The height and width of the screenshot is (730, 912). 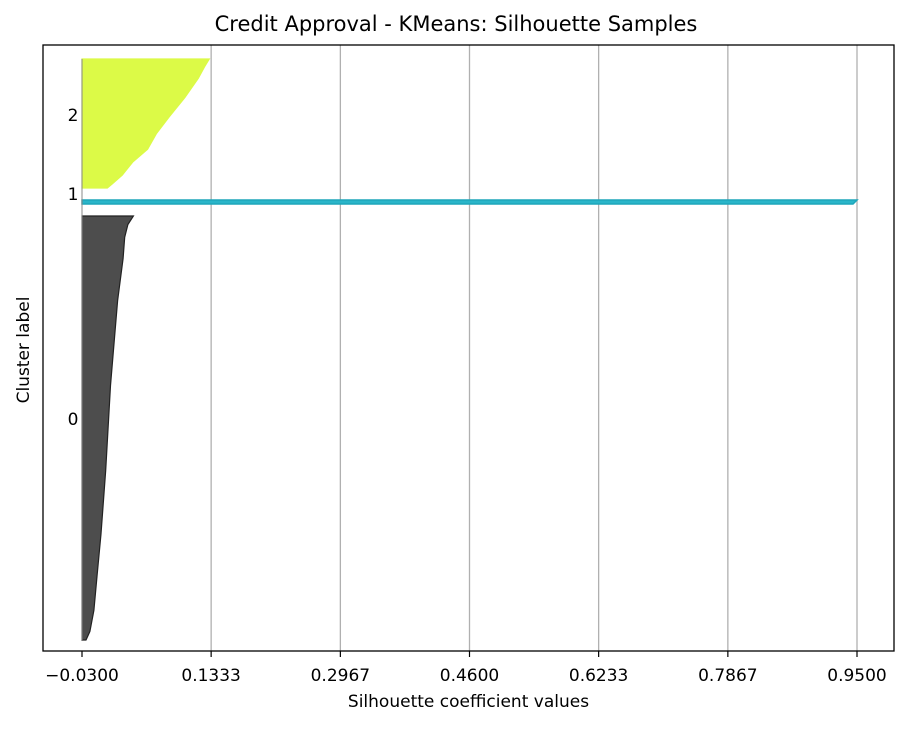 I want to click on x-tick-label: 0.4600, so click(x=469, y=676).